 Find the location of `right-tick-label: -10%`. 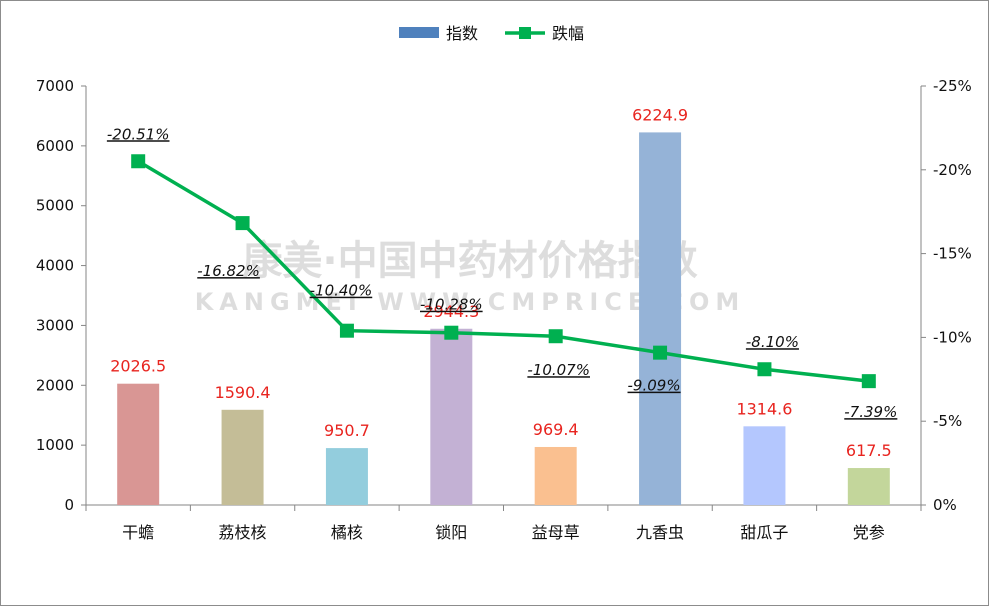

right-tick-label: -10% is located at coordinates (952, 337).